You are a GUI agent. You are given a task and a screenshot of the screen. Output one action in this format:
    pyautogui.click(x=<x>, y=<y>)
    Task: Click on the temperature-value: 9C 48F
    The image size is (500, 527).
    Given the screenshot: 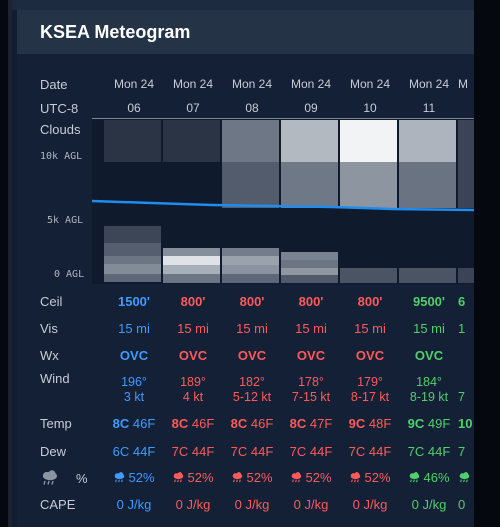 What is the action you would take?
    pyautogui.click(x=370, y=423)
    